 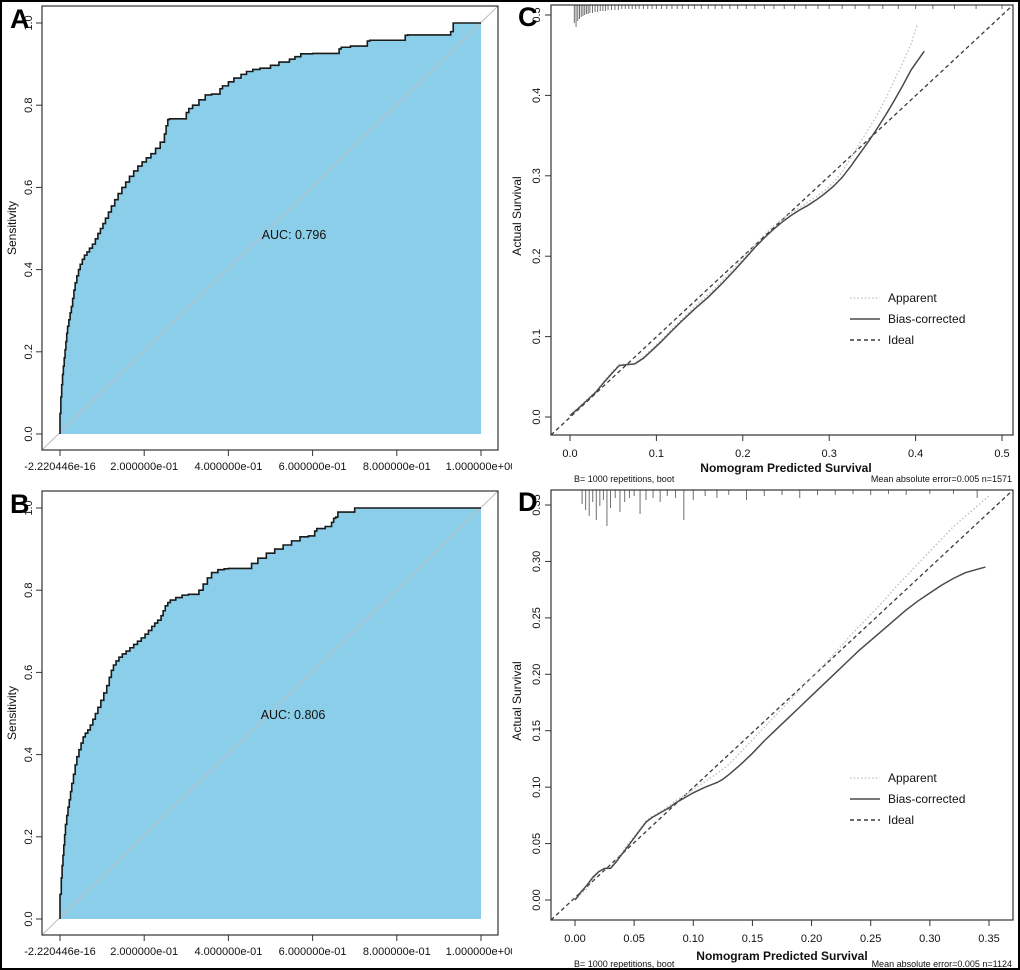 What do you see at coordinates (537, 674) in the screenshot?
I see `y-tick-label: 0.20` at bounding box center [537, 674].